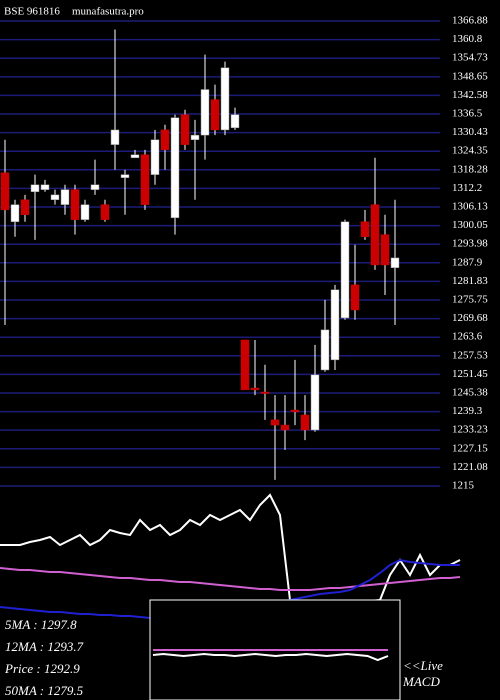  I want to click on indicator-text: 5MA : 1297.8, so click(41, 624).